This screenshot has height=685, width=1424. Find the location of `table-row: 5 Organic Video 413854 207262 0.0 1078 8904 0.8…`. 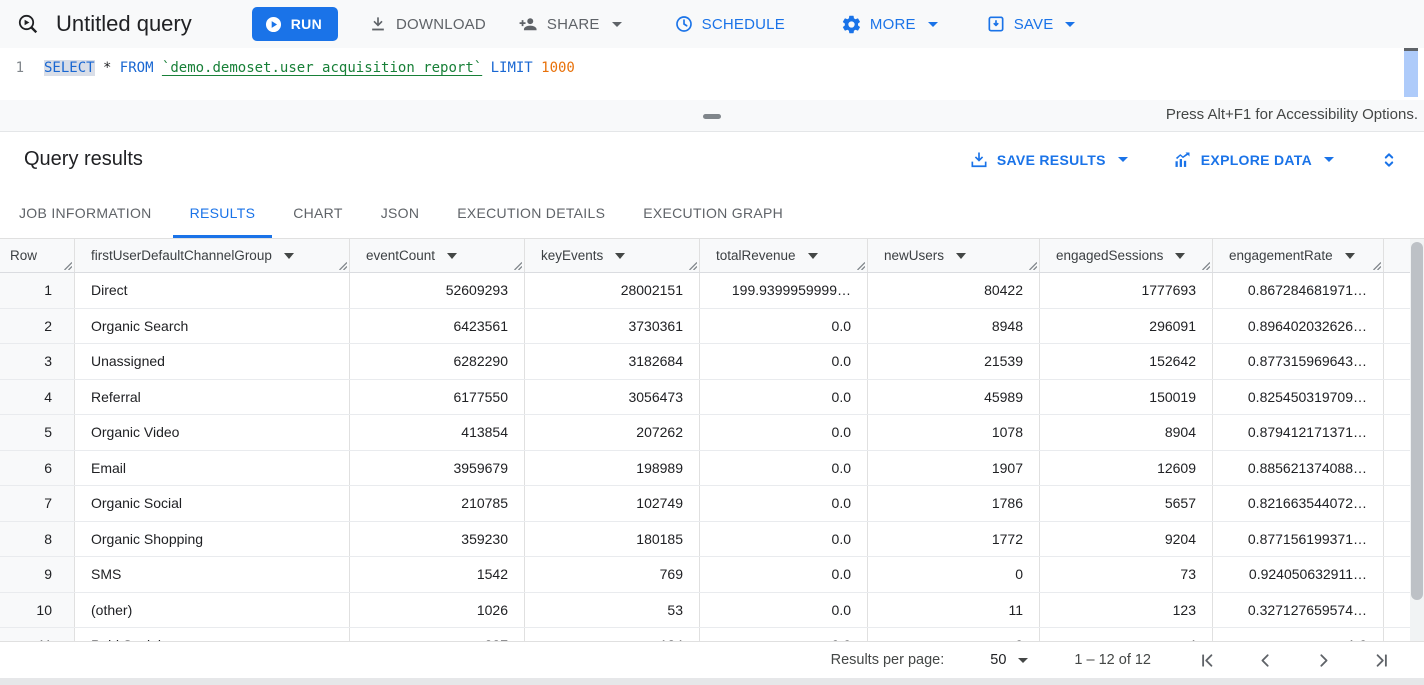

table-row: 5 Organic Video 413854 207262 0.0 1078 8904 0.8… is located at coordinates (712, 433).